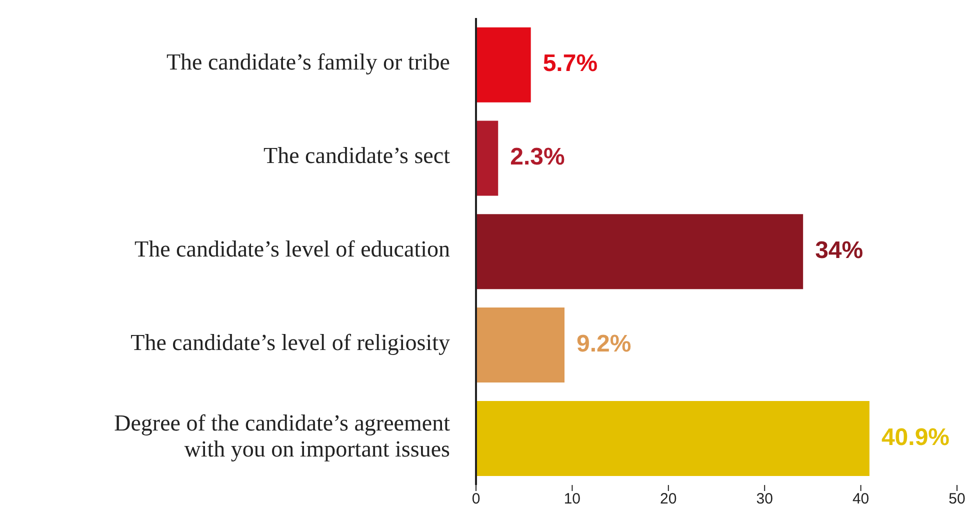 This screenshot has height=523, width=979. Describe the element at coordinates (668, 499) in the screenshot. I see `x-tick-label: 20` at that location.